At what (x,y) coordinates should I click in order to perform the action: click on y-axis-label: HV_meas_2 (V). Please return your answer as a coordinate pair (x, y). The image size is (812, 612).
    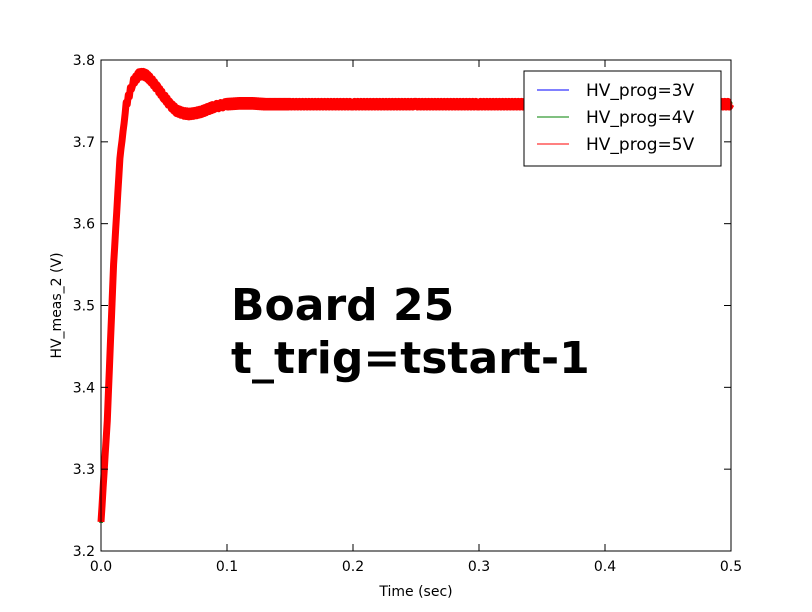
    Looking at the image, I should click on (57, 305).